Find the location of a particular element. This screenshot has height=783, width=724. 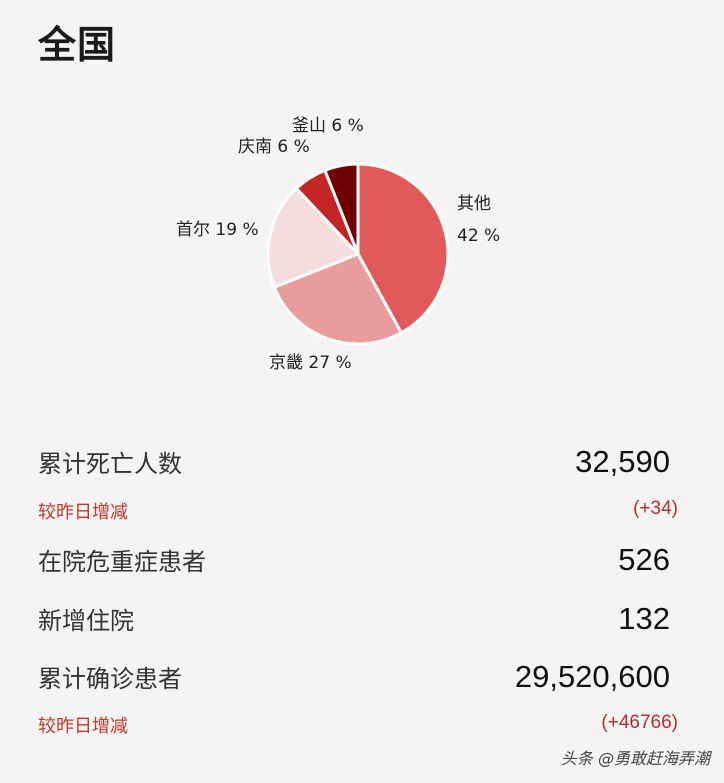

deaths-change-value: (+34) is located at coordinates (655, 508).